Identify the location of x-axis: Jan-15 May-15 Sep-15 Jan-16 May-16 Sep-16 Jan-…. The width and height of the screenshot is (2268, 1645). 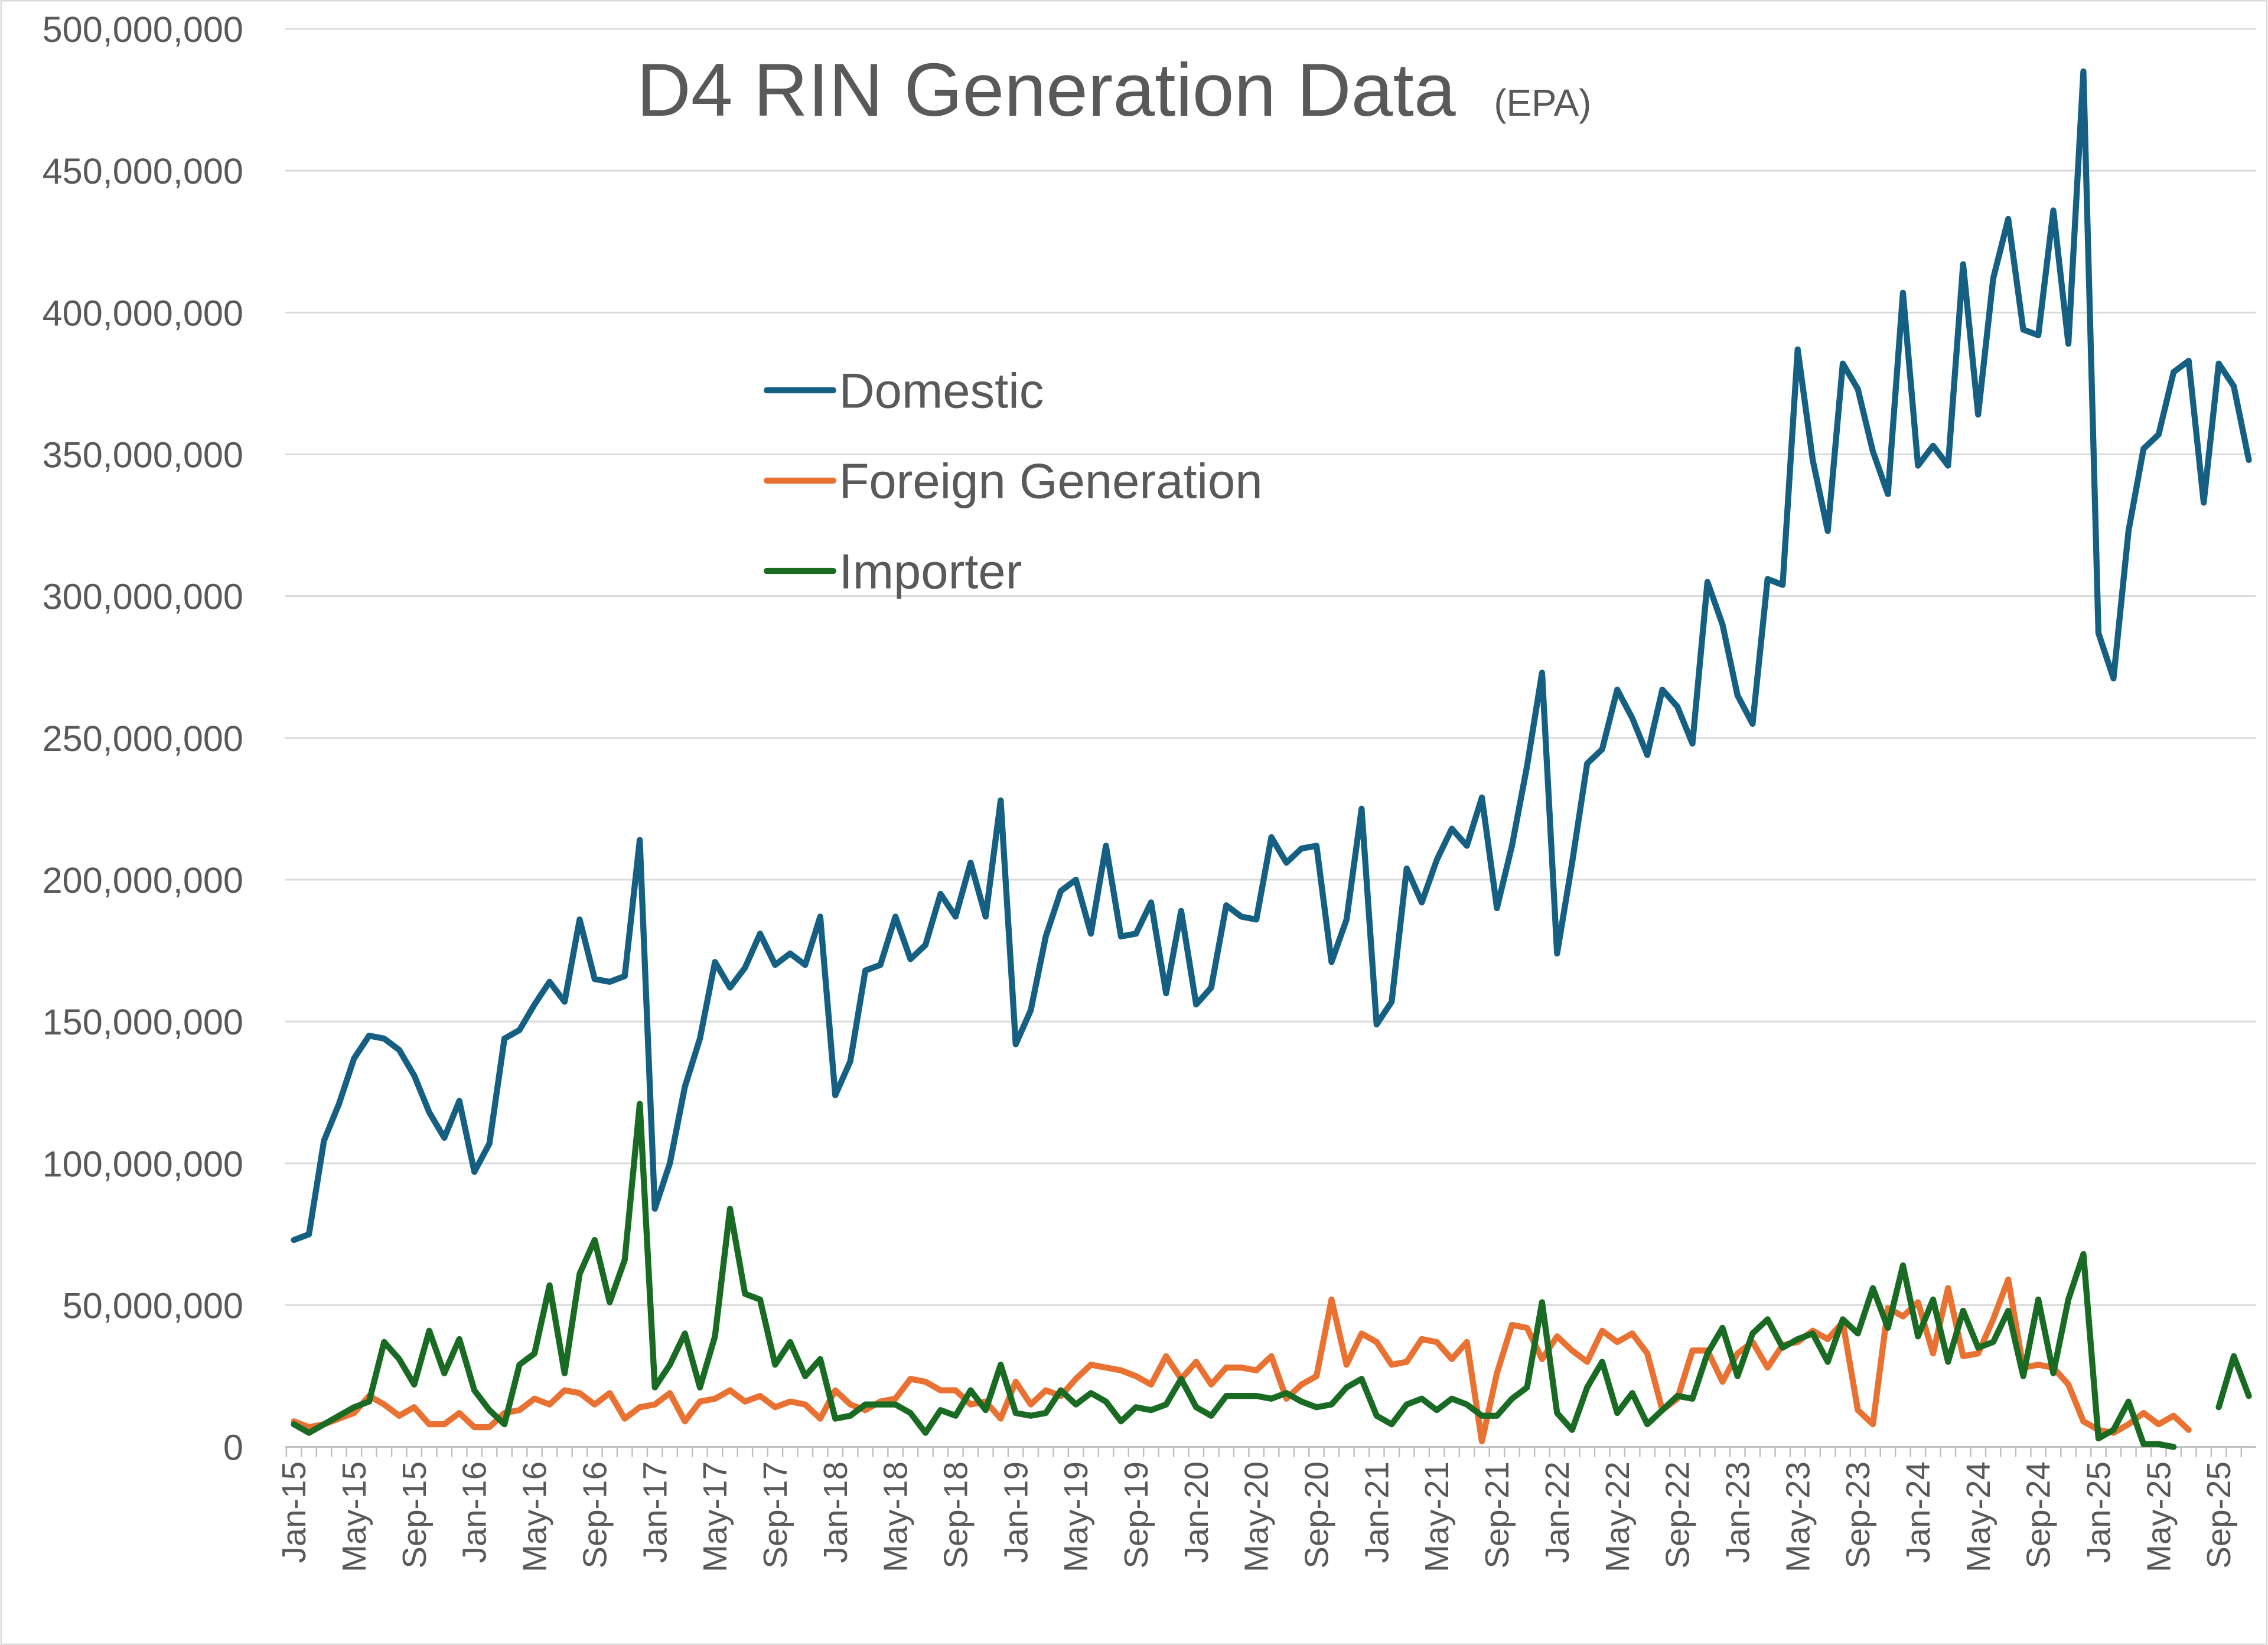
(1259, 1509).